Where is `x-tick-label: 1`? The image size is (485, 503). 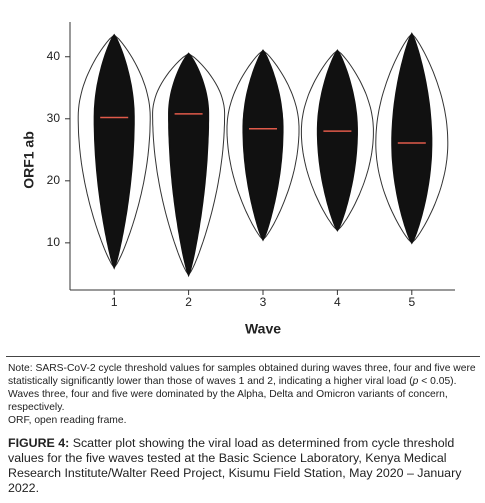
x-tick-label: 1 is located at coordinates (114, 302).